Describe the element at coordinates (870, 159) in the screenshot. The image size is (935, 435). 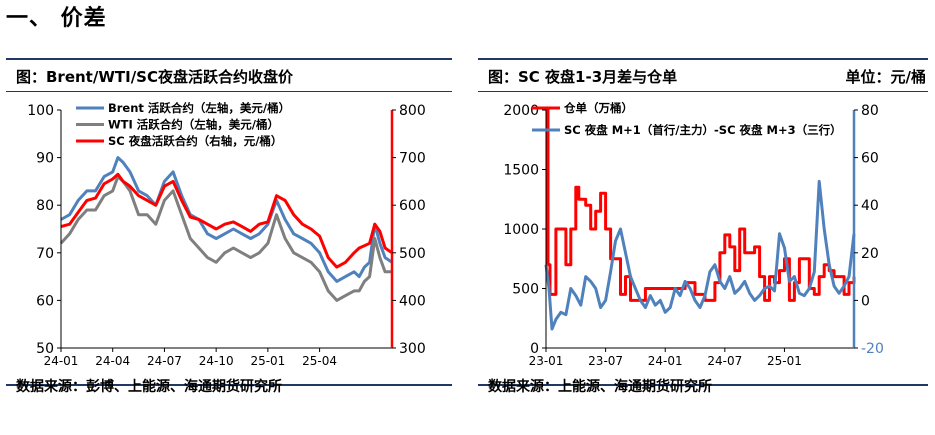
I see `y-right-tick-label: 60` at that location.